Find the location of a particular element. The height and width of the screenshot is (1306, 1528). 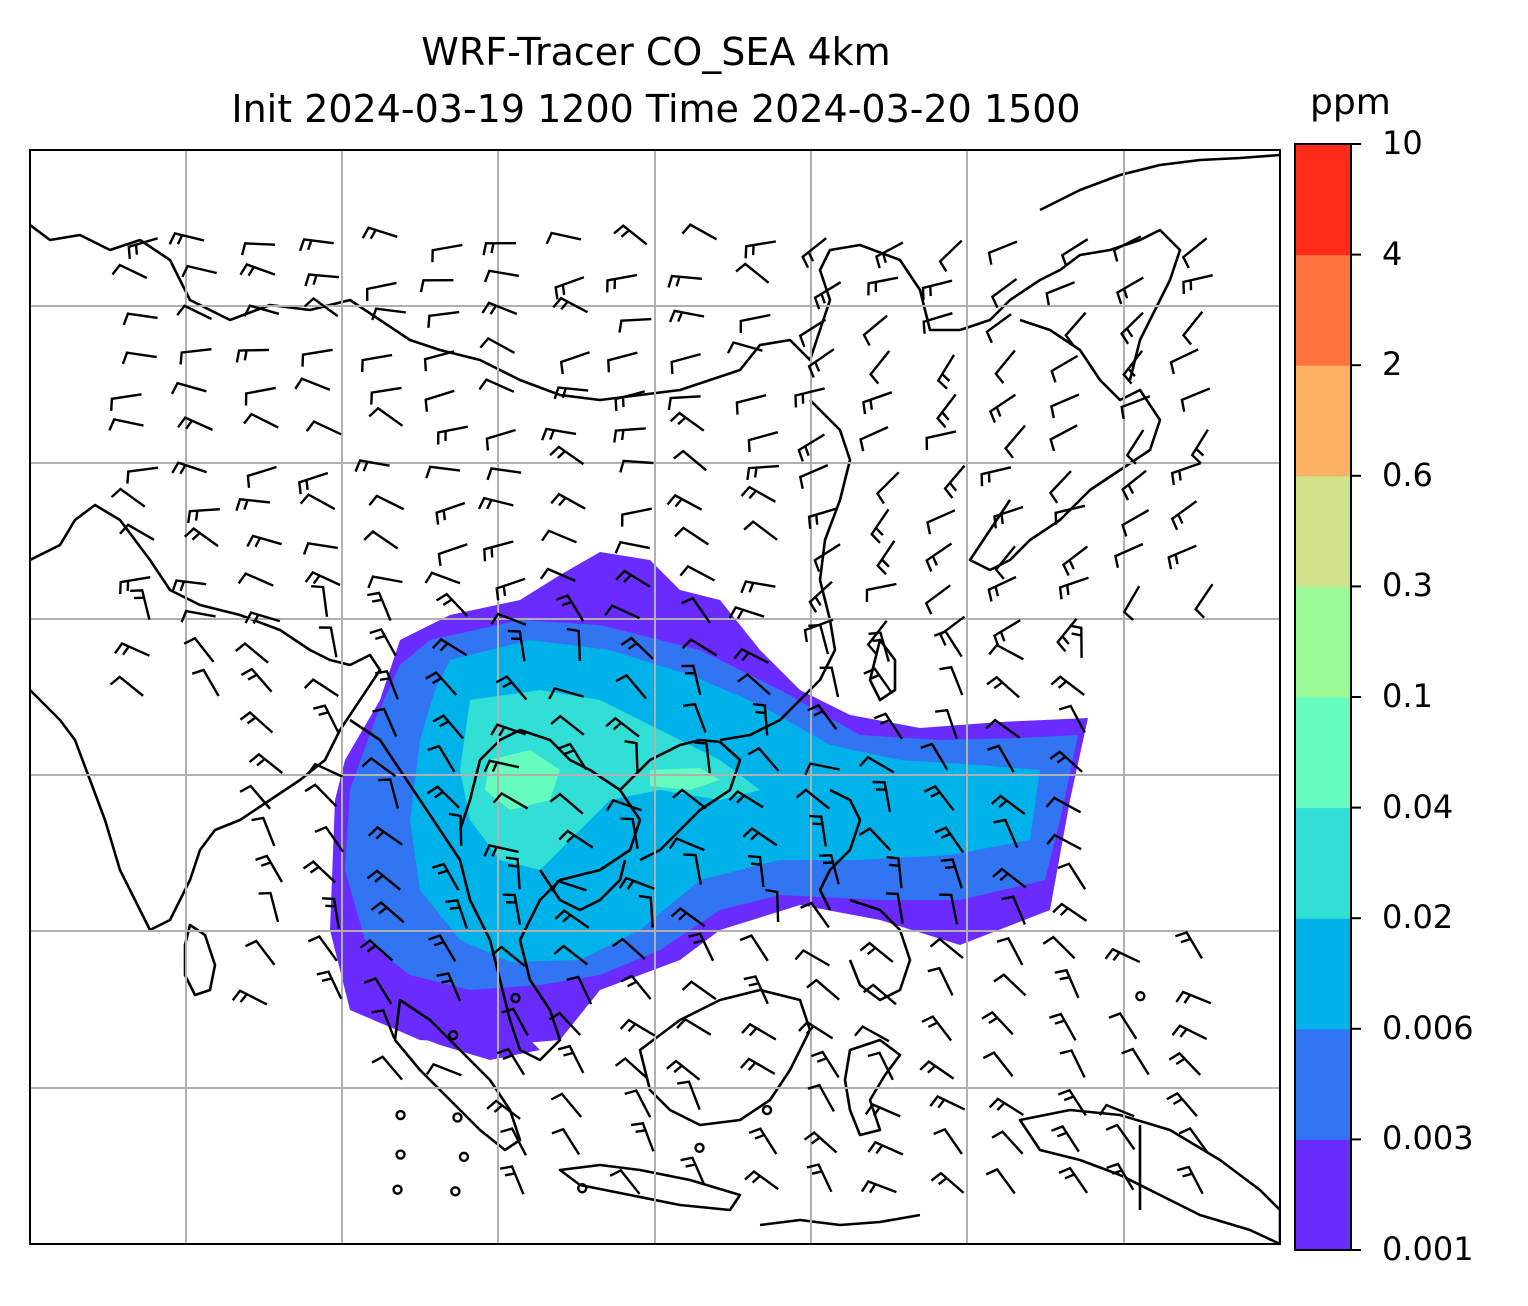

coastline-vietnam is located at coordinates (680, 800).